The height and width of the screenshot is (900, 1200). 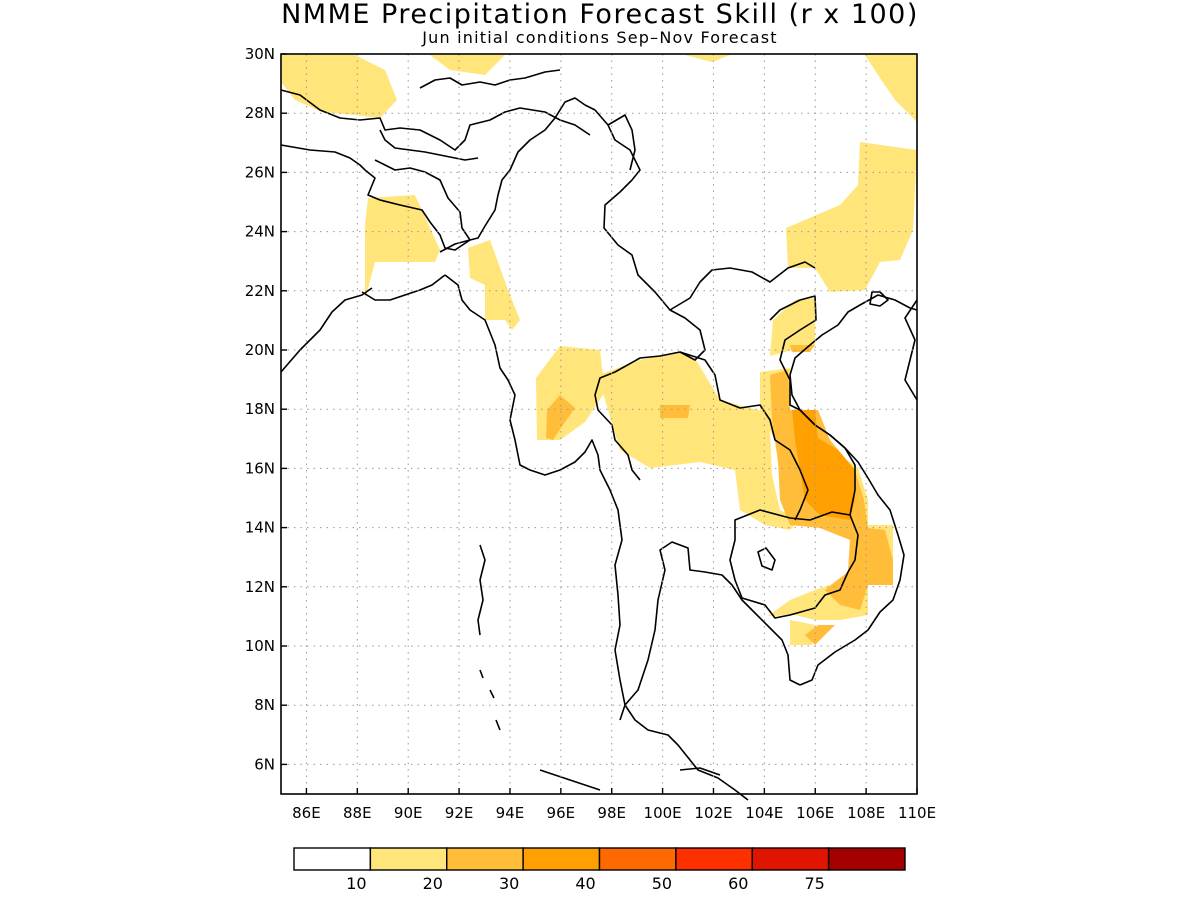 What do you see at coordinates (766, 559) in the screenshot?
I see `tonle-sap-lake` at bounding box center [766, 559].